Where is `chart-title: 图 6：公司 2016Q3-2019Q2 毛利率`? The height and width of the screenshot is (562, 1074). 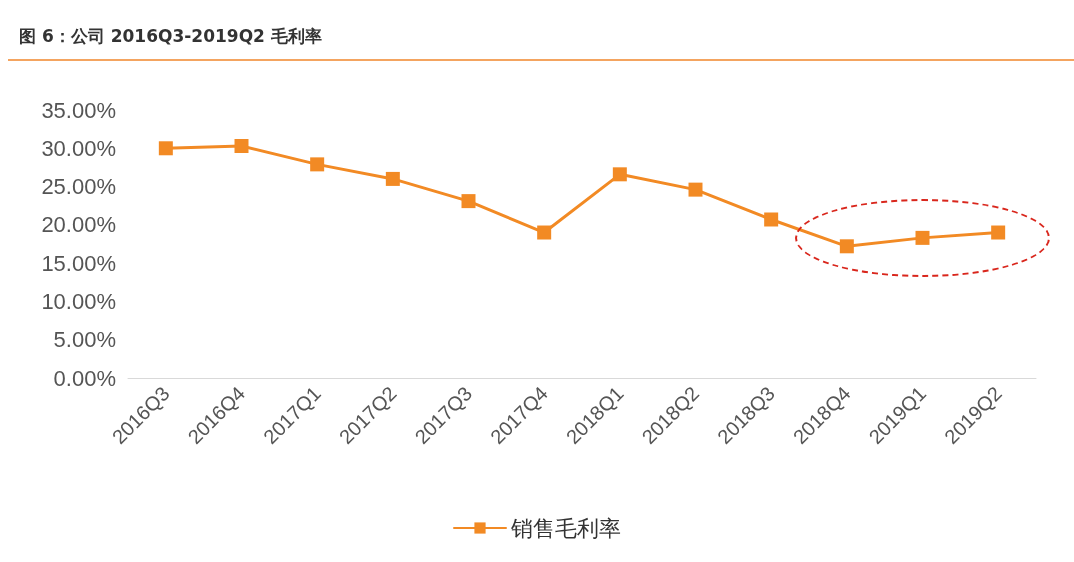
chart-title: 图 6：公司 2016Q3-2019Q2 毛利率 is located at coordinates (170, 35).